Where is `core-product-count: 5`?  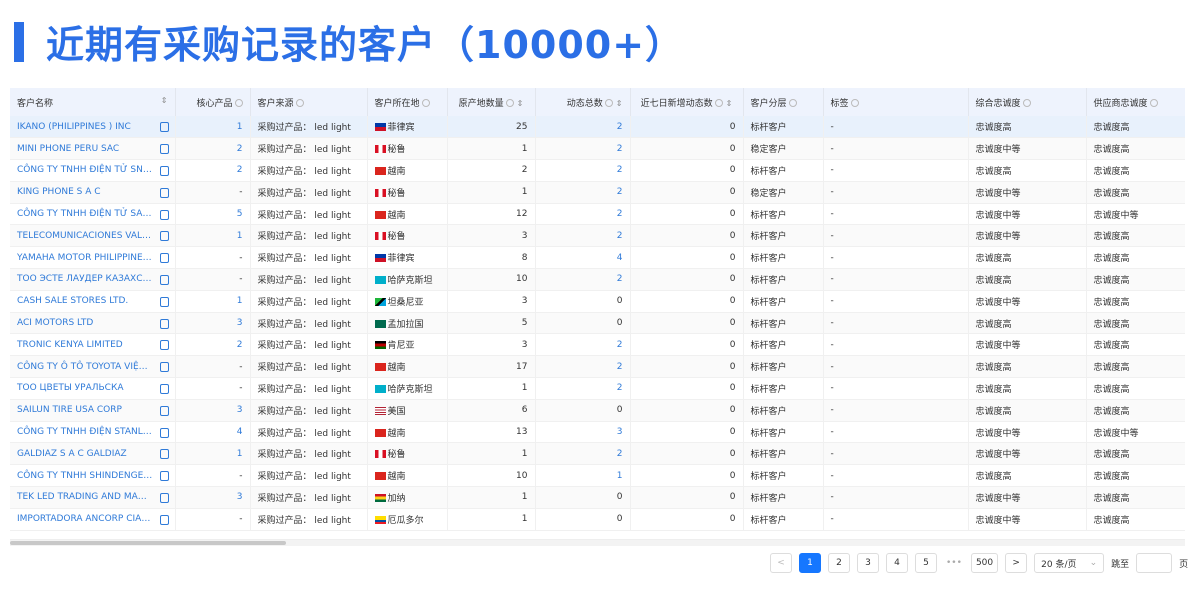 core-product-count: 5 is located at coordinates (213, 214).